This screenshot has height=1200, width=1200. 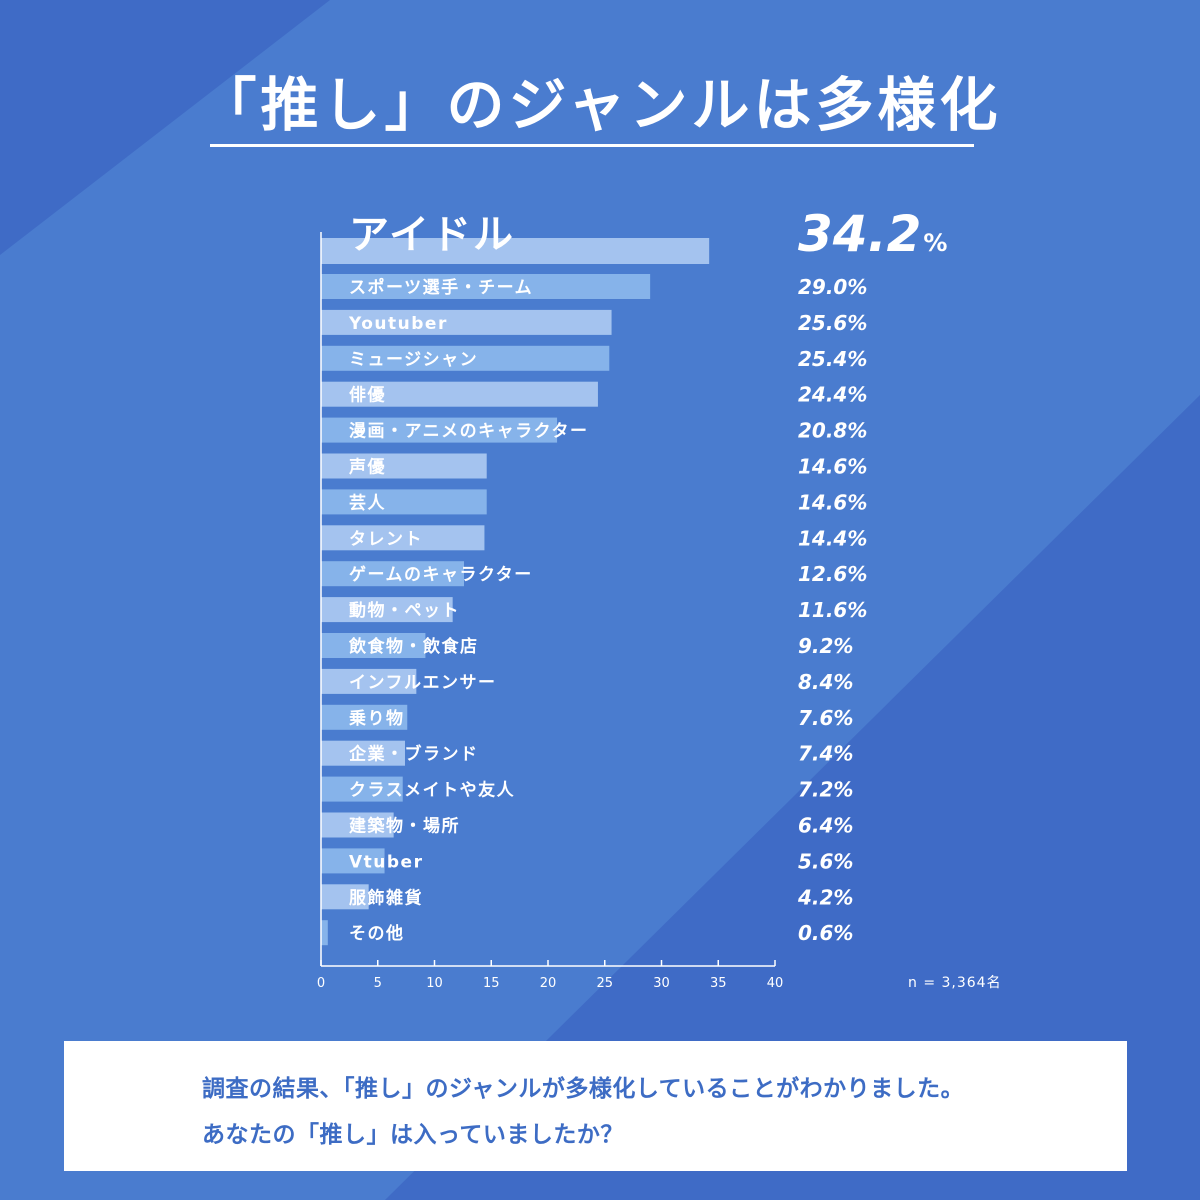 I want to click on category-label-6: 漫画・アニメのキャラクター, so click(x=468, y=431).